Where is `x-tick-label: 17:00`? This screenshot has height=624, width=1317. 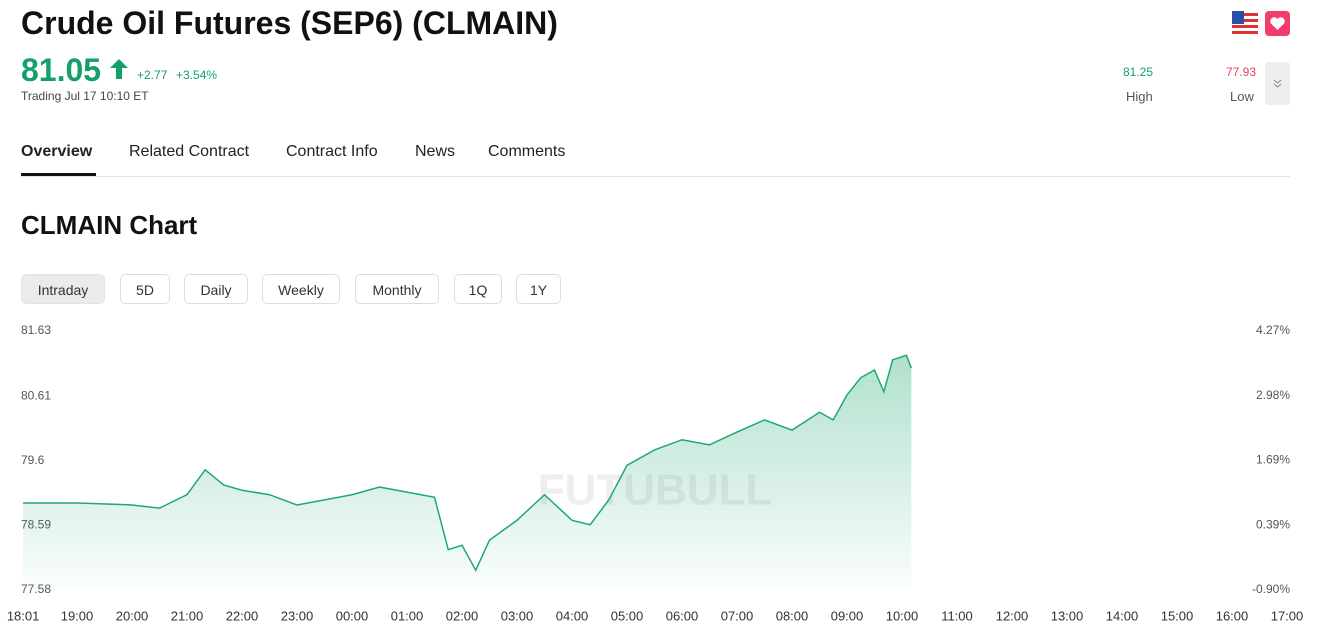 x-tick-label: 17:00 is located at coordinates (1287, 615).